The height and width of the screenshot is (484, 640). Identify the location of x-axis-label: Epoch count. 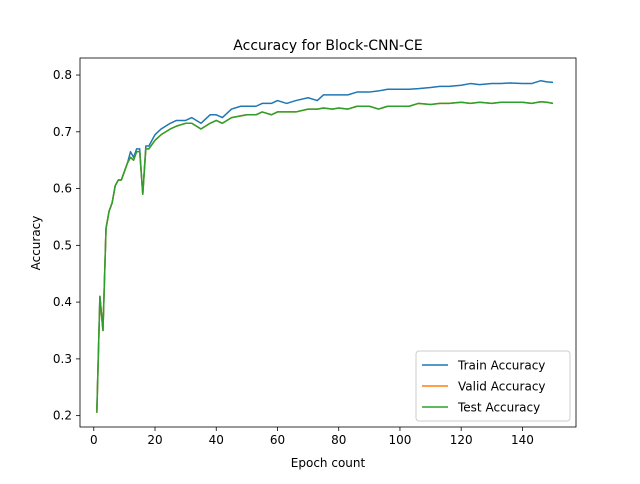
(328, 463).